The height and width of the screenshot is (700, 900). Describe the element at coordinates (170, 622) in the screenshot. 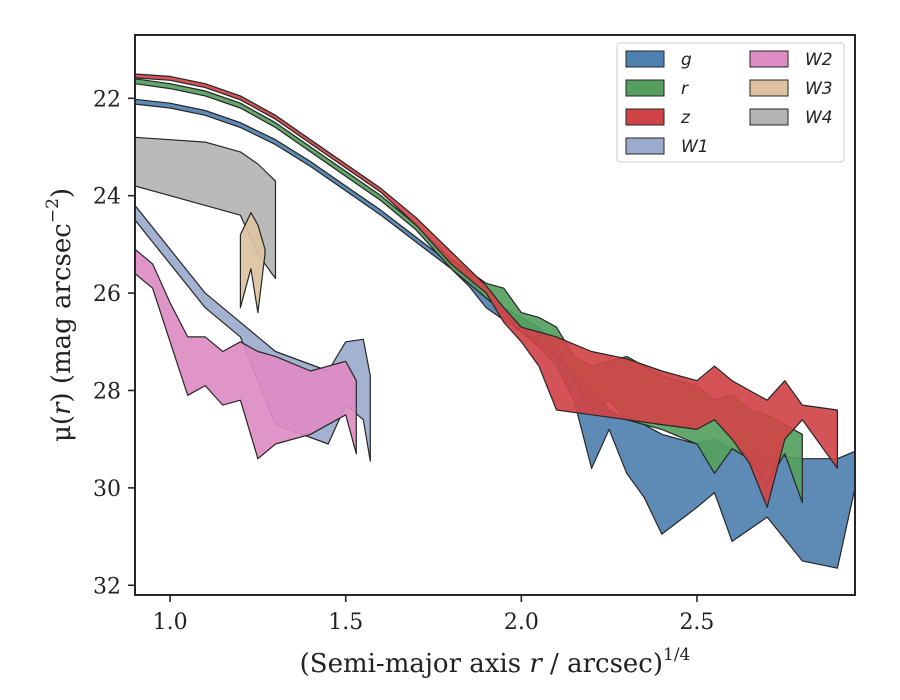

I see `x-tick-label: 1.0` at that location.